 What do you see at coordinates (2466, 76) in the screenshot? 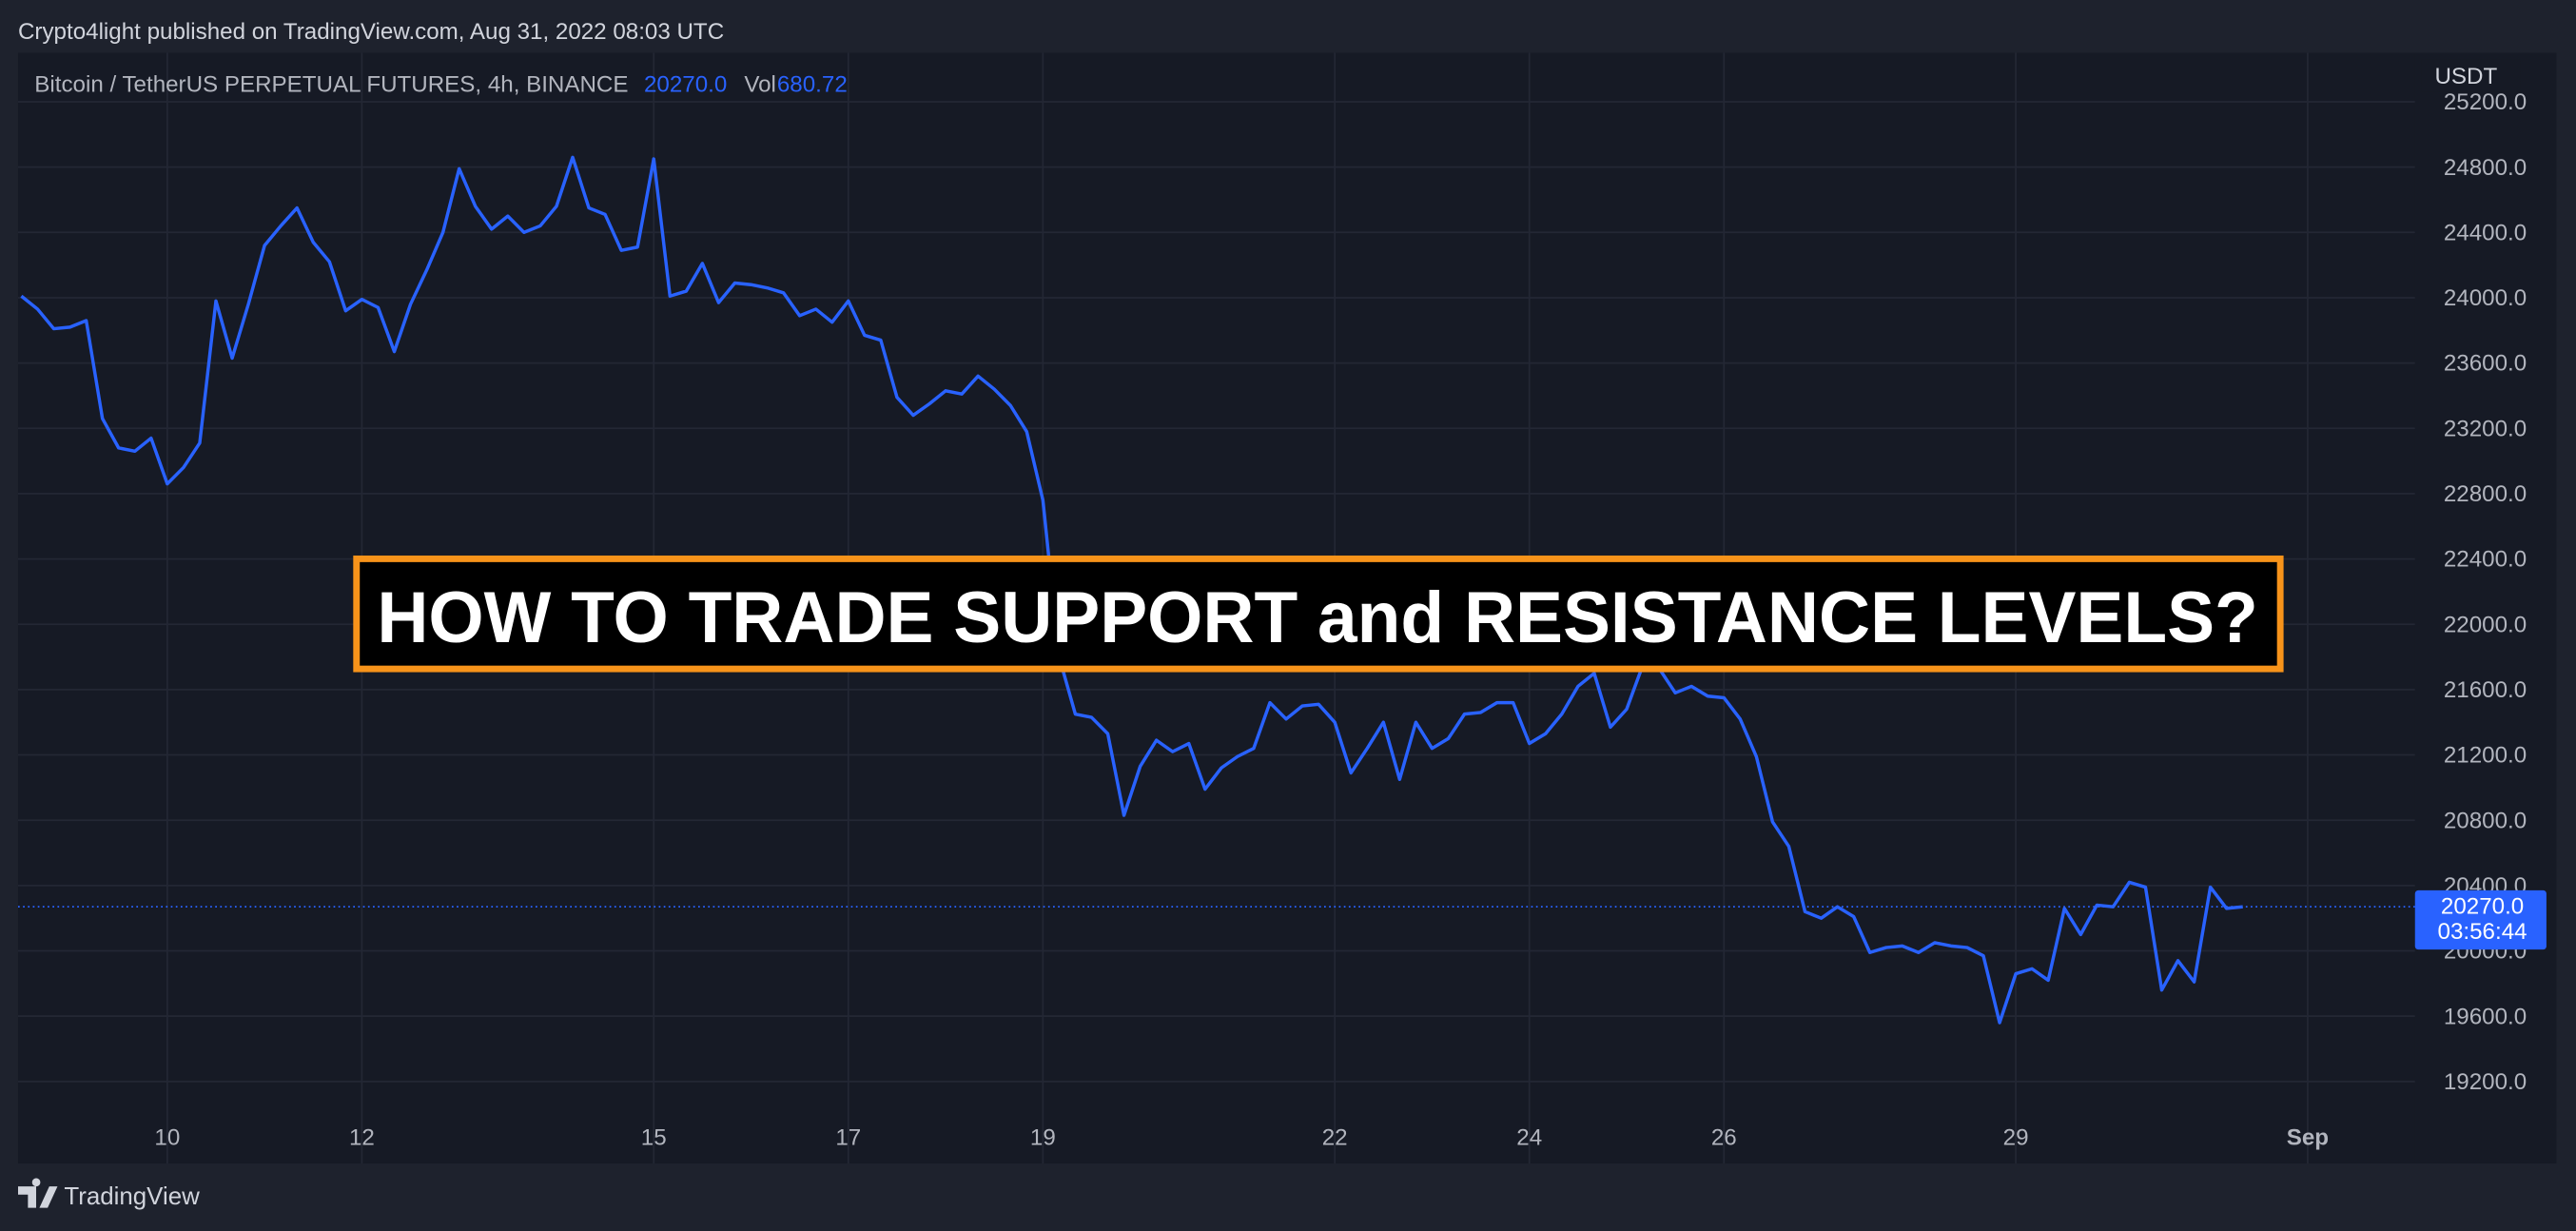
I see `axis-unit: USDT` at bounding box center [2466, 76].